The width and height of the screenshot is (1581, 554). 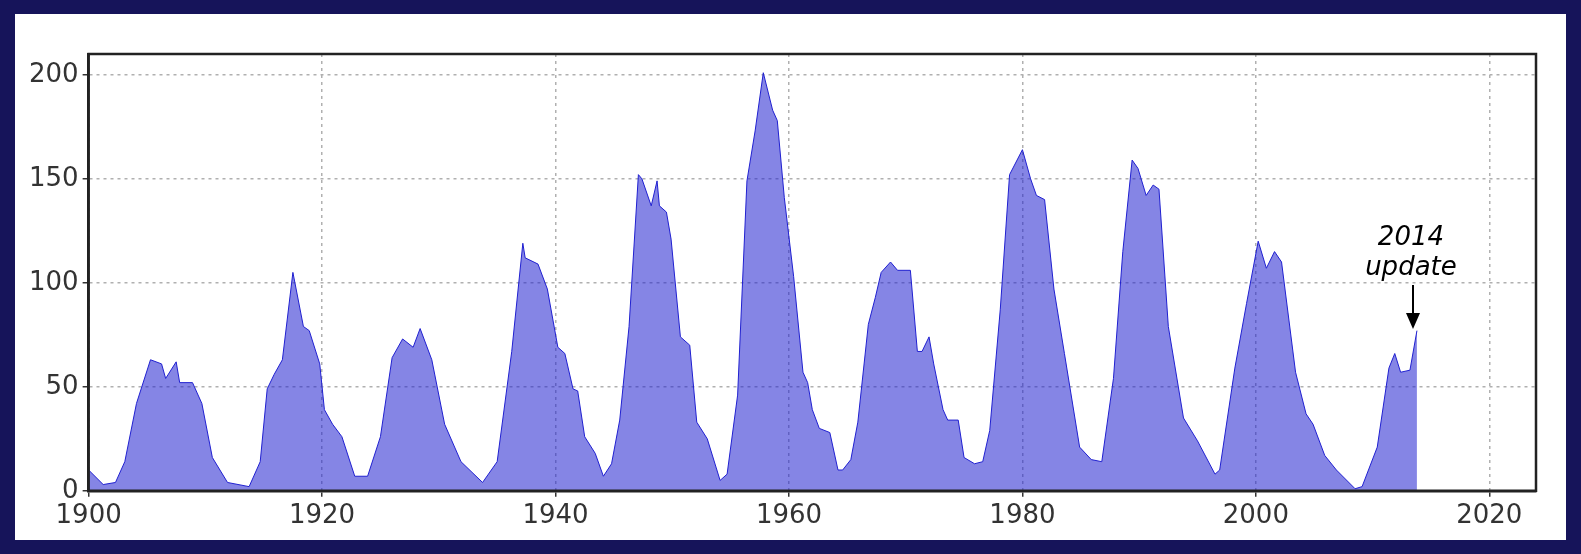 I want to click on x-tick-label: 1960, so click(x=789, y=514).